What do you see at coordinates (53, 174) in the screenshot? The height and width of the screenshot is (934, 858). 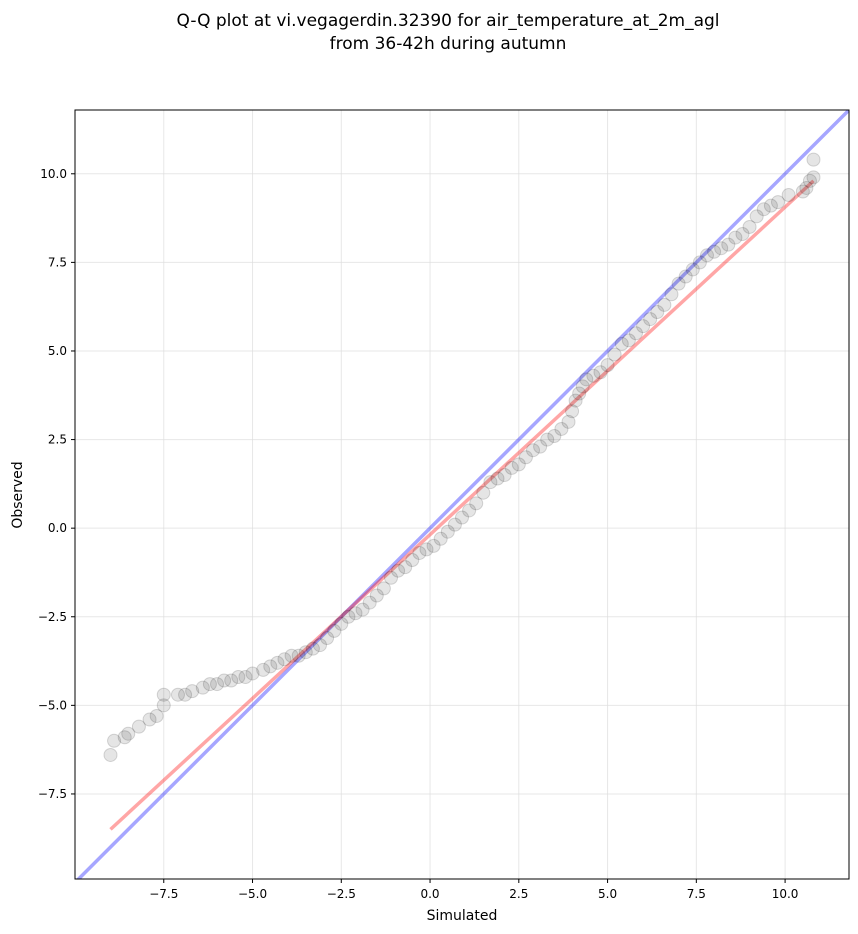 I see `y-tick-label: 10.0` at bounding box center [53, 174].